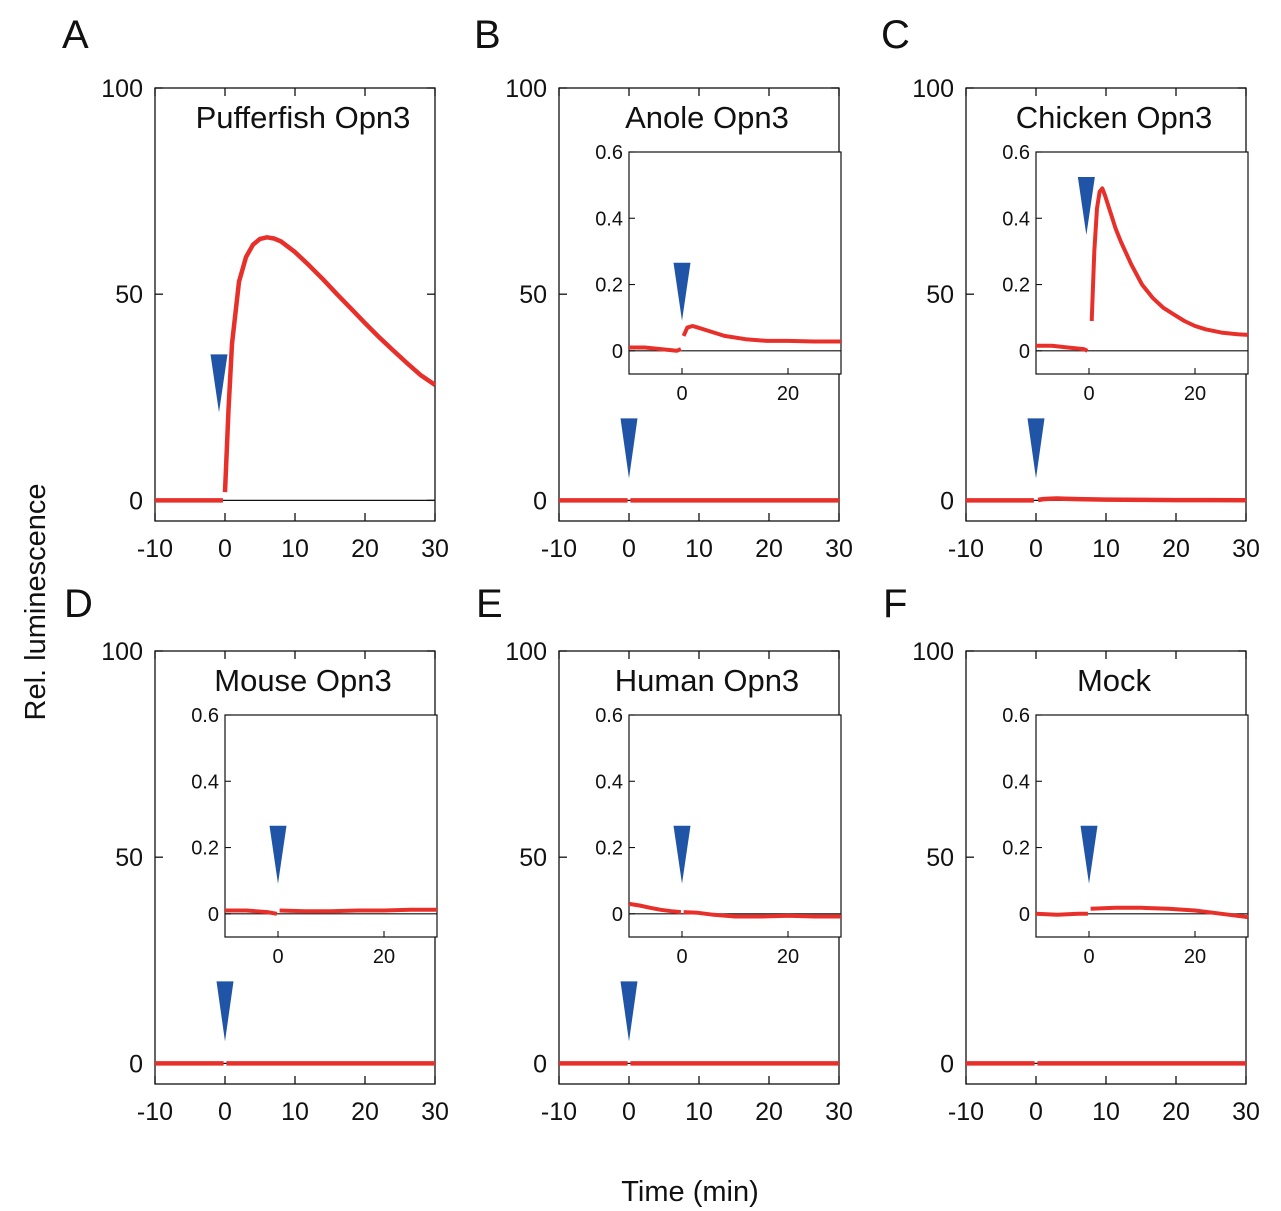 This screenshot has width=1281, height=1211. Describe the element at coordinates (689, 1192) in the screenshot. I see `x-axis-label: Time (min)` at that location.